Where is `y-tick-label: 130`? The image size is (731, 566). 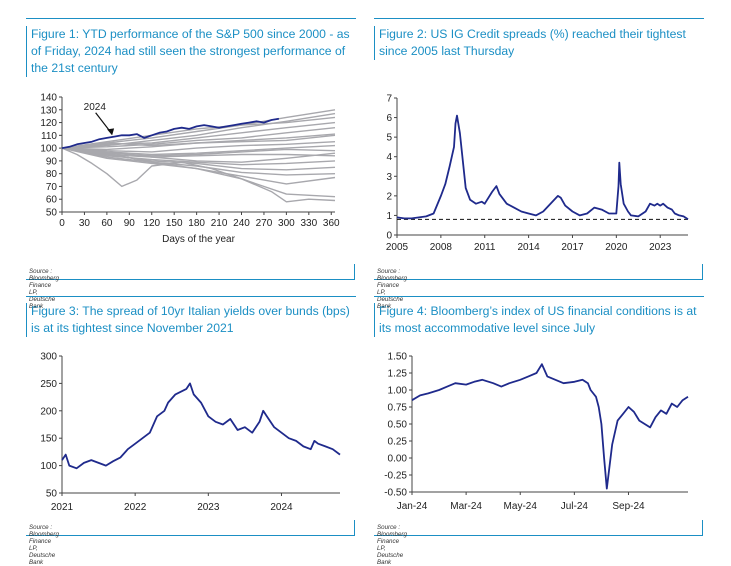 y-tick-label: 130 is located at coordinates (48, 110).